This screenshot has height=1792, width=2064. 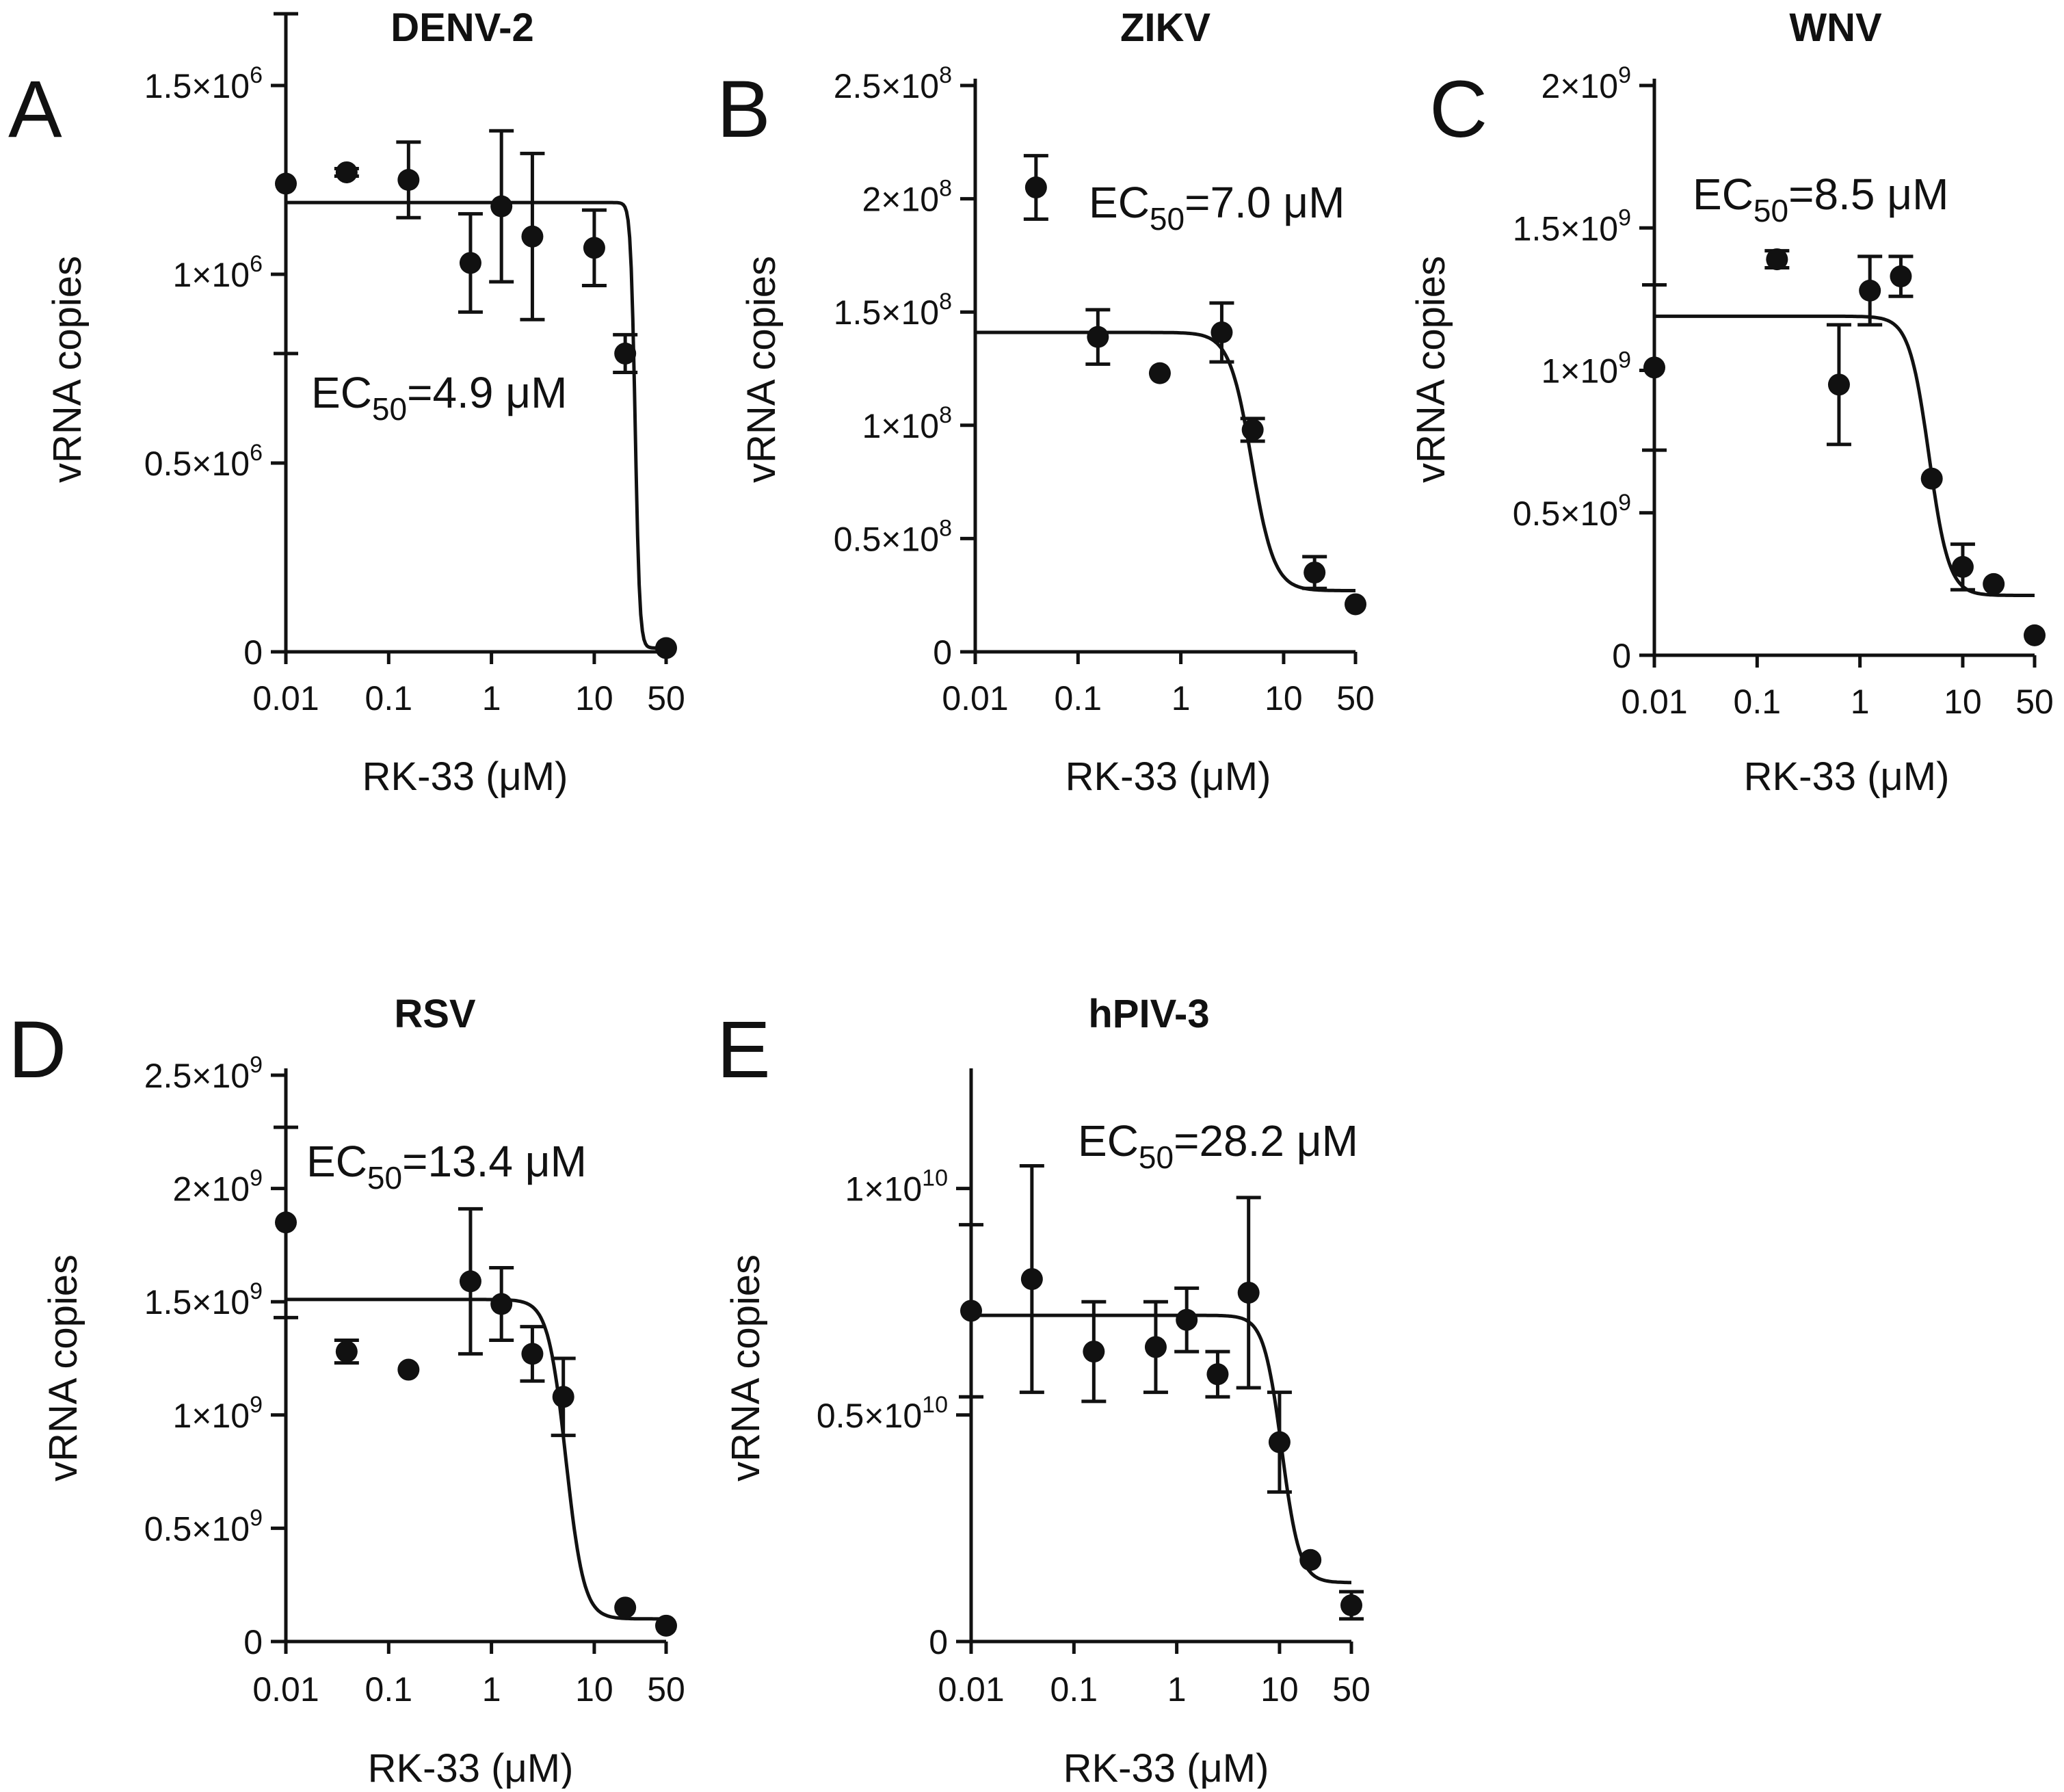 I want to click on y-tick-label: 1×10¹⁰, so click(x=896, y=1187).